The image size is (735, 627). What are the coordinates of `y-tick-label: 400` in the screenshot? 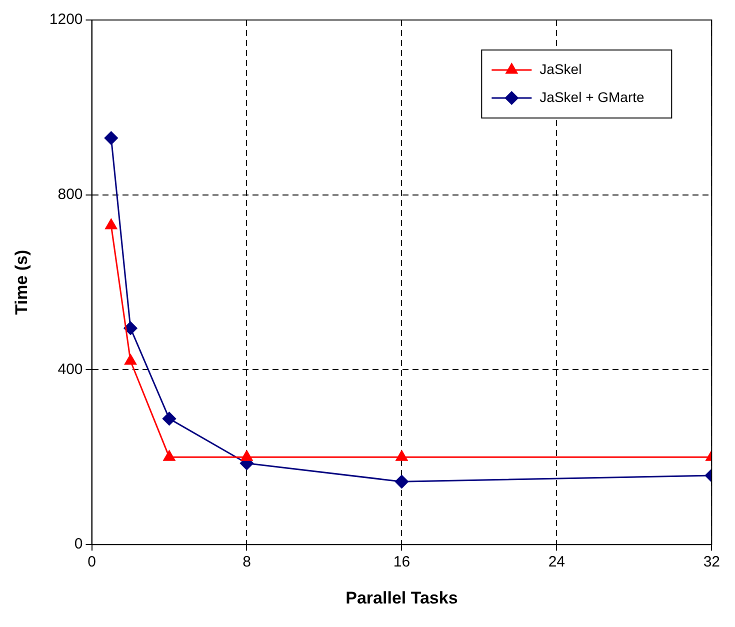 It's located at (70, 369).